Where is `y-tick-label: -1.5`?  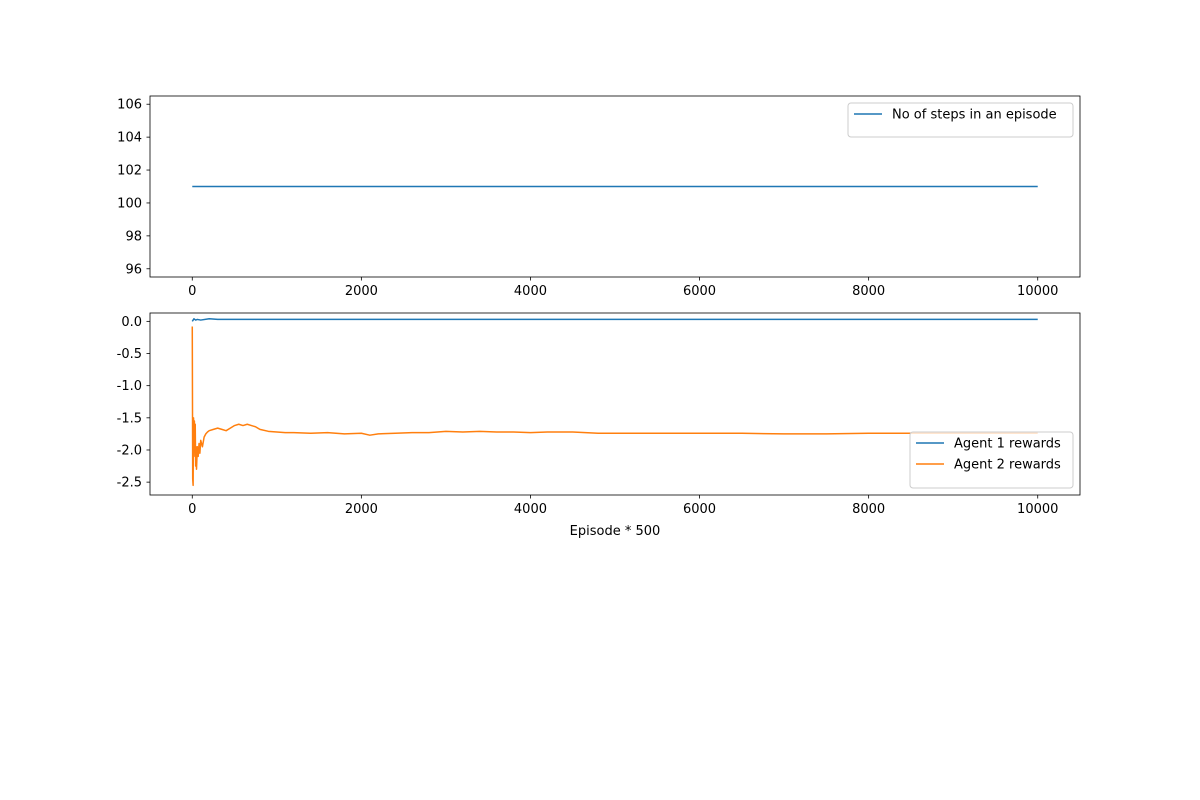 y-tick-label: -1.5 is located at coordinates (129, 418).